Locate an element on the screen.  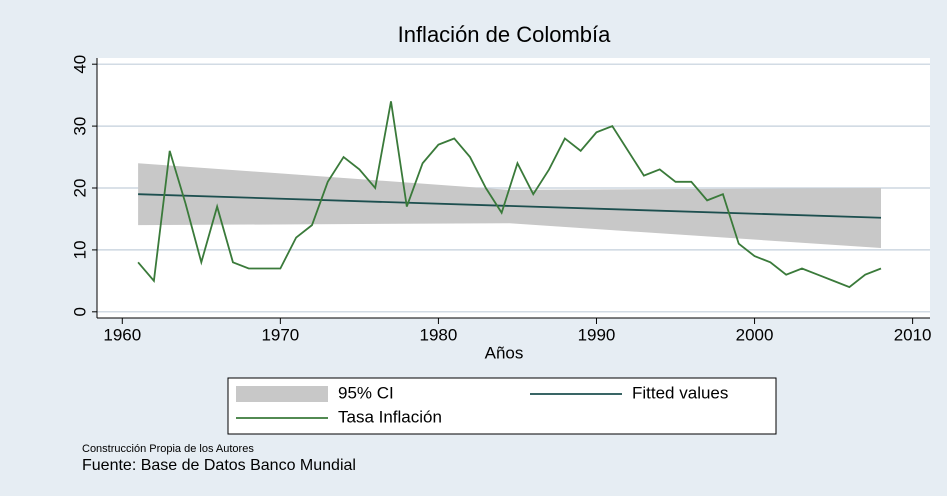
x-tick-label: 1970 is located at coordinates (280, 334).